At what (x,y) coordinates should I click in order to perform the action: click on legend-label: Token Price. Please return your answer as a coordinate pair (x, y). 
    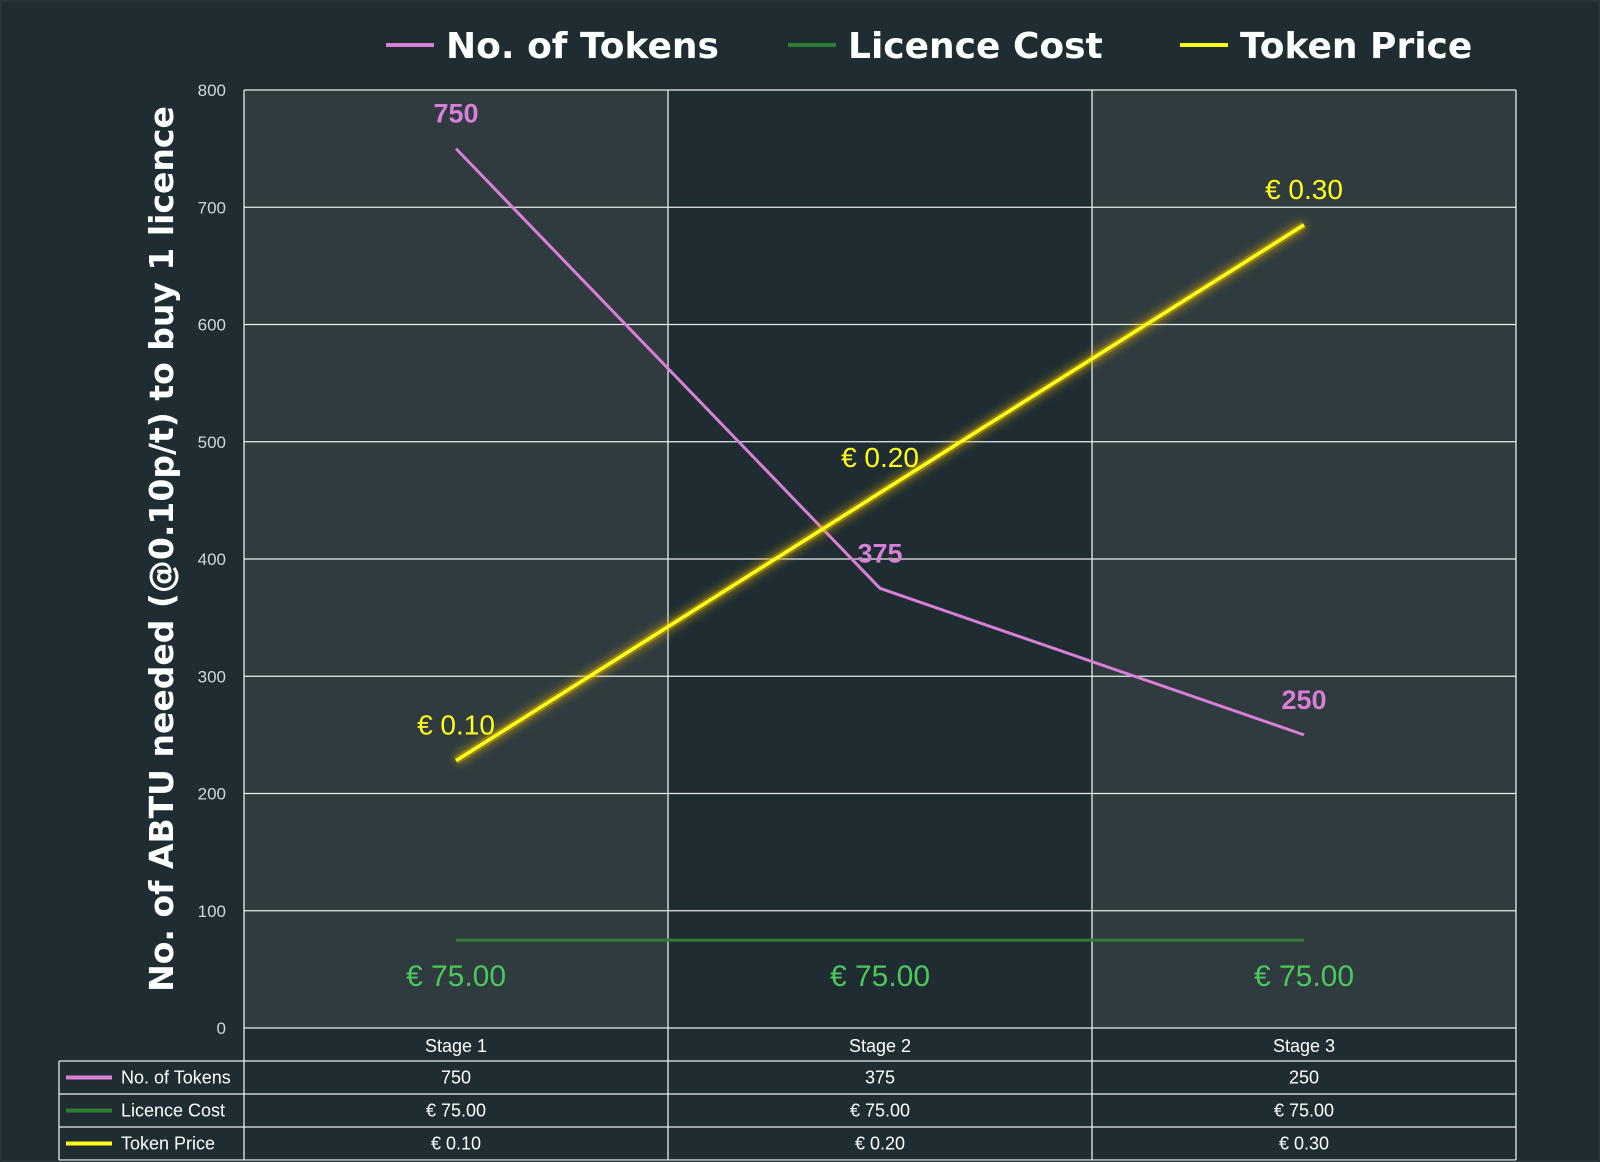
    Looking at the image, I should click on (1356, 46).